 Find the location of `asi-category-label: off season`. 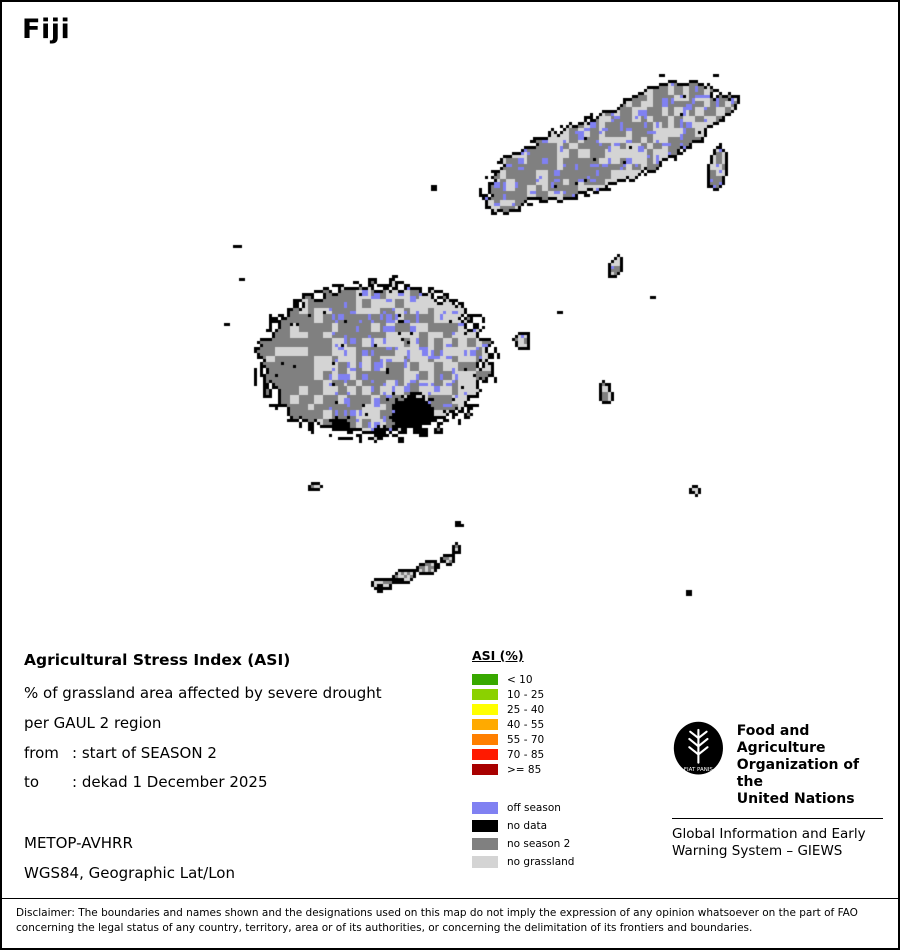

asi-category-label: off season is located at coordinates (534, 808).